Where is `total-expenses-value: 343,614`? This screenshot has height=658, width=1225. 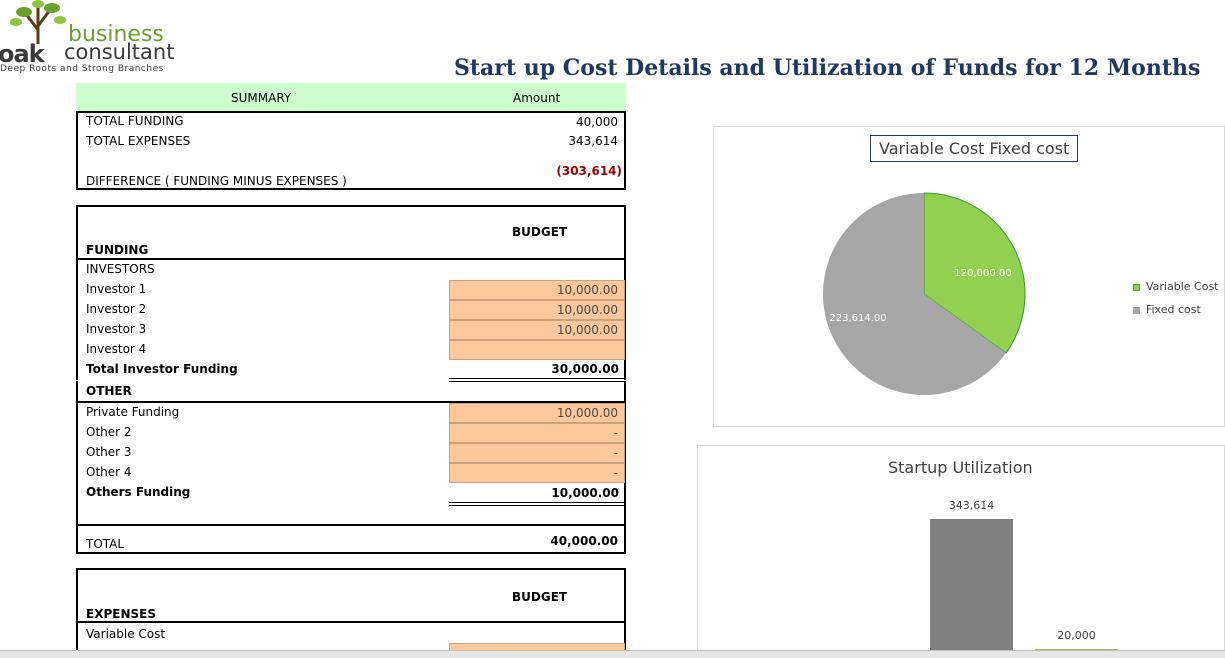
total-expenses-value: 343,614 is located at coordinates (593, 141).